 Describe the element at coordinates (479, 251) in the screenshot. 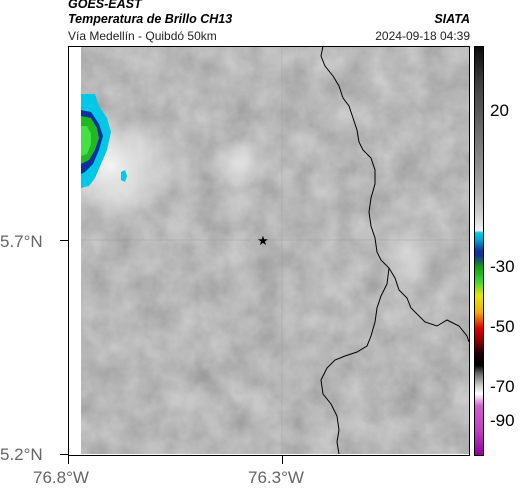

I see `temperature-colorbar` at that location.